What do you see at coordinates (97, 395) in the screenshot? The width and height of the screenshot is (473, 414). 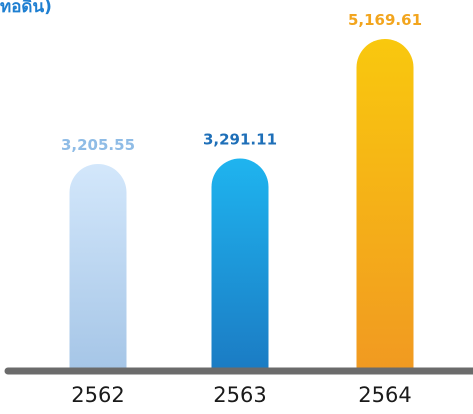 I see `x-tick-label-2562: 2562` at bounding box center [97, 395].